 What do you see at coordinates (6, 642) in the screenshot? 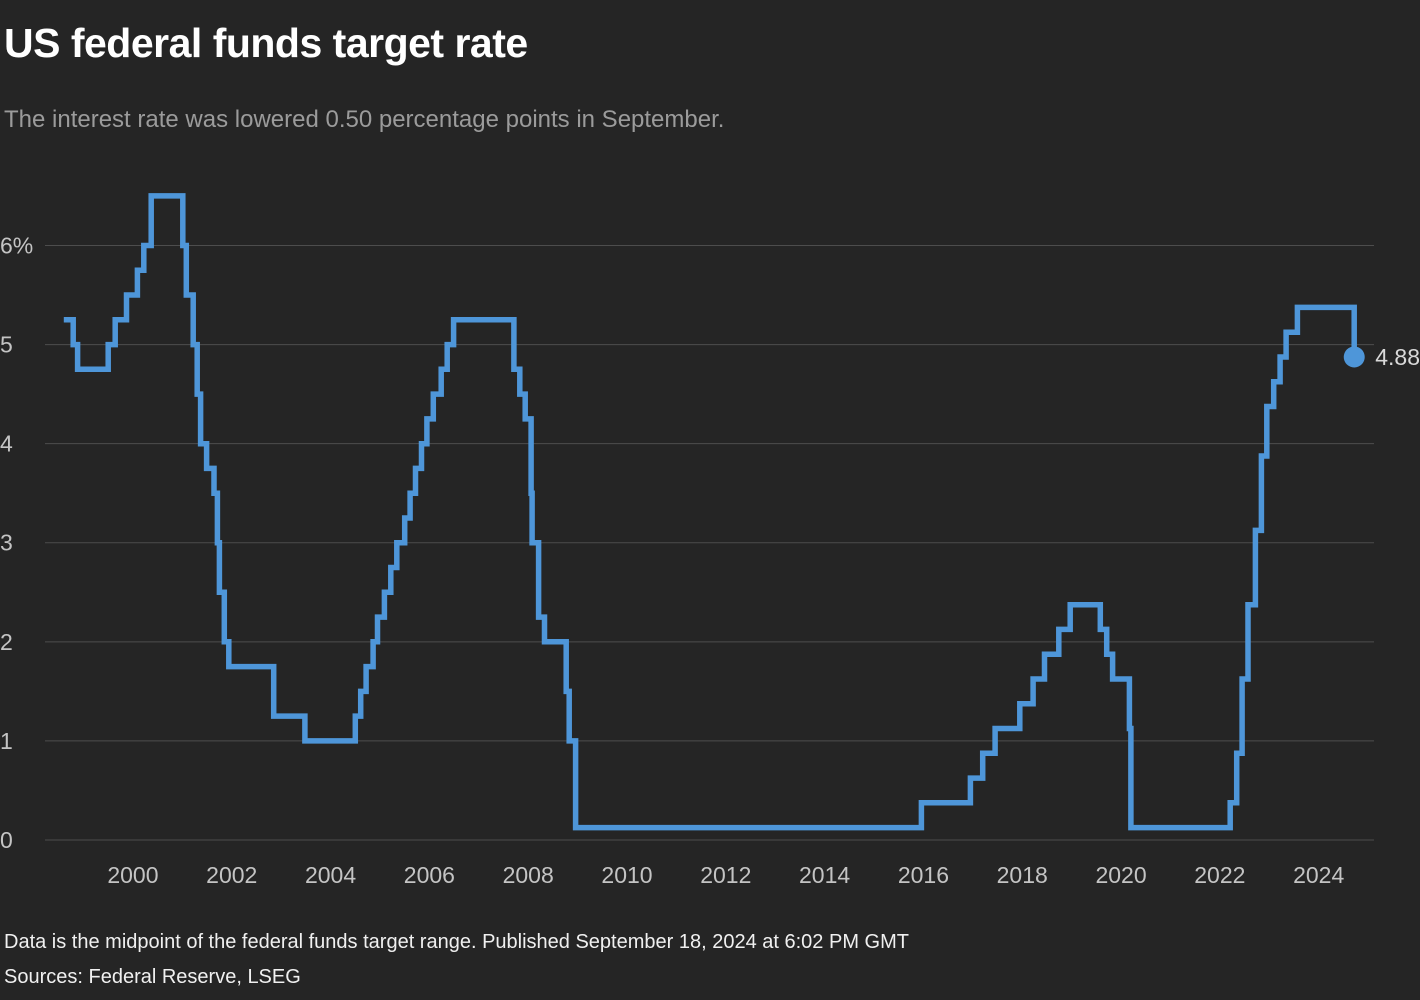
I see `y-axis-tick-label: 2` at bounding box center [6, 642].